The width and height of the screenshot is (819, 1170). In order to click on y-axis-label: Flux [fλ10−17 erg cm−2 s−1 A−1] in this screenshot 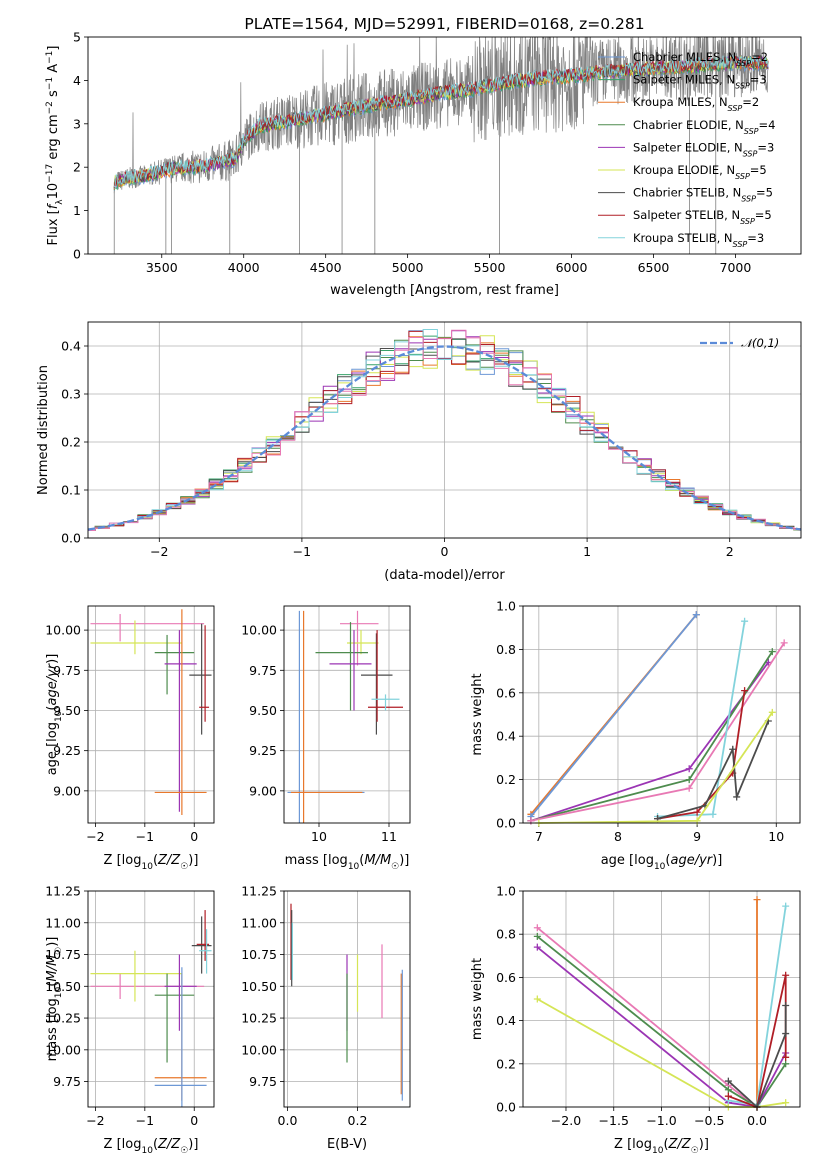, I will do `click(55, 146)`.